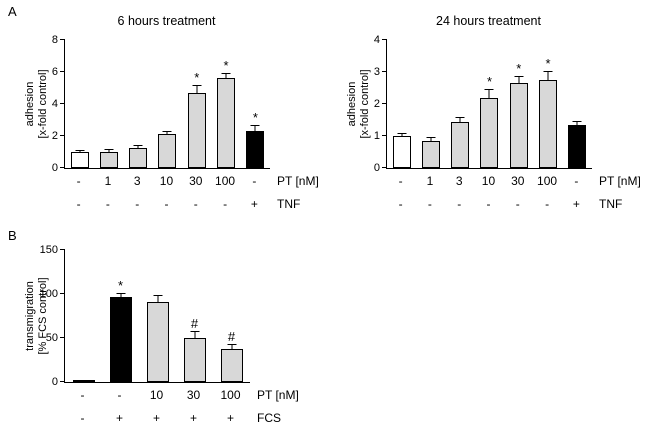  What do you see at coordinates (269, 418) in the screenshot?
I see `x-axis-row-label: FCS` at bounding box center [269, 418].